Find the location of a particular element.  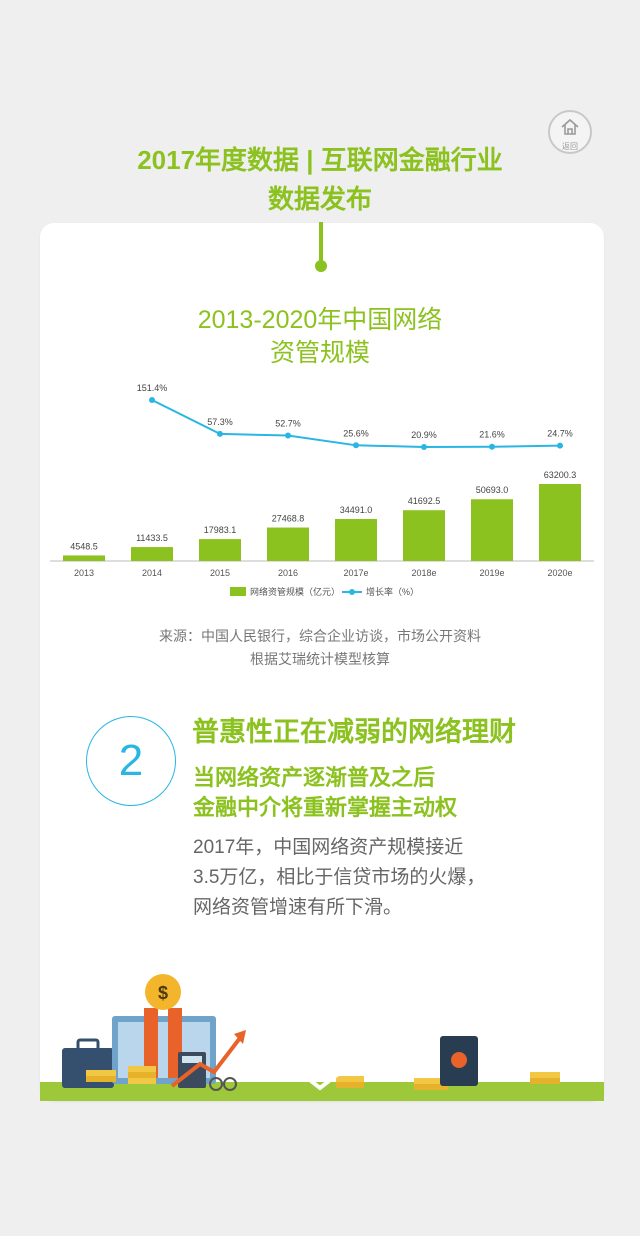

x-tick-label: 2013 is located at coordinates (84, 573).